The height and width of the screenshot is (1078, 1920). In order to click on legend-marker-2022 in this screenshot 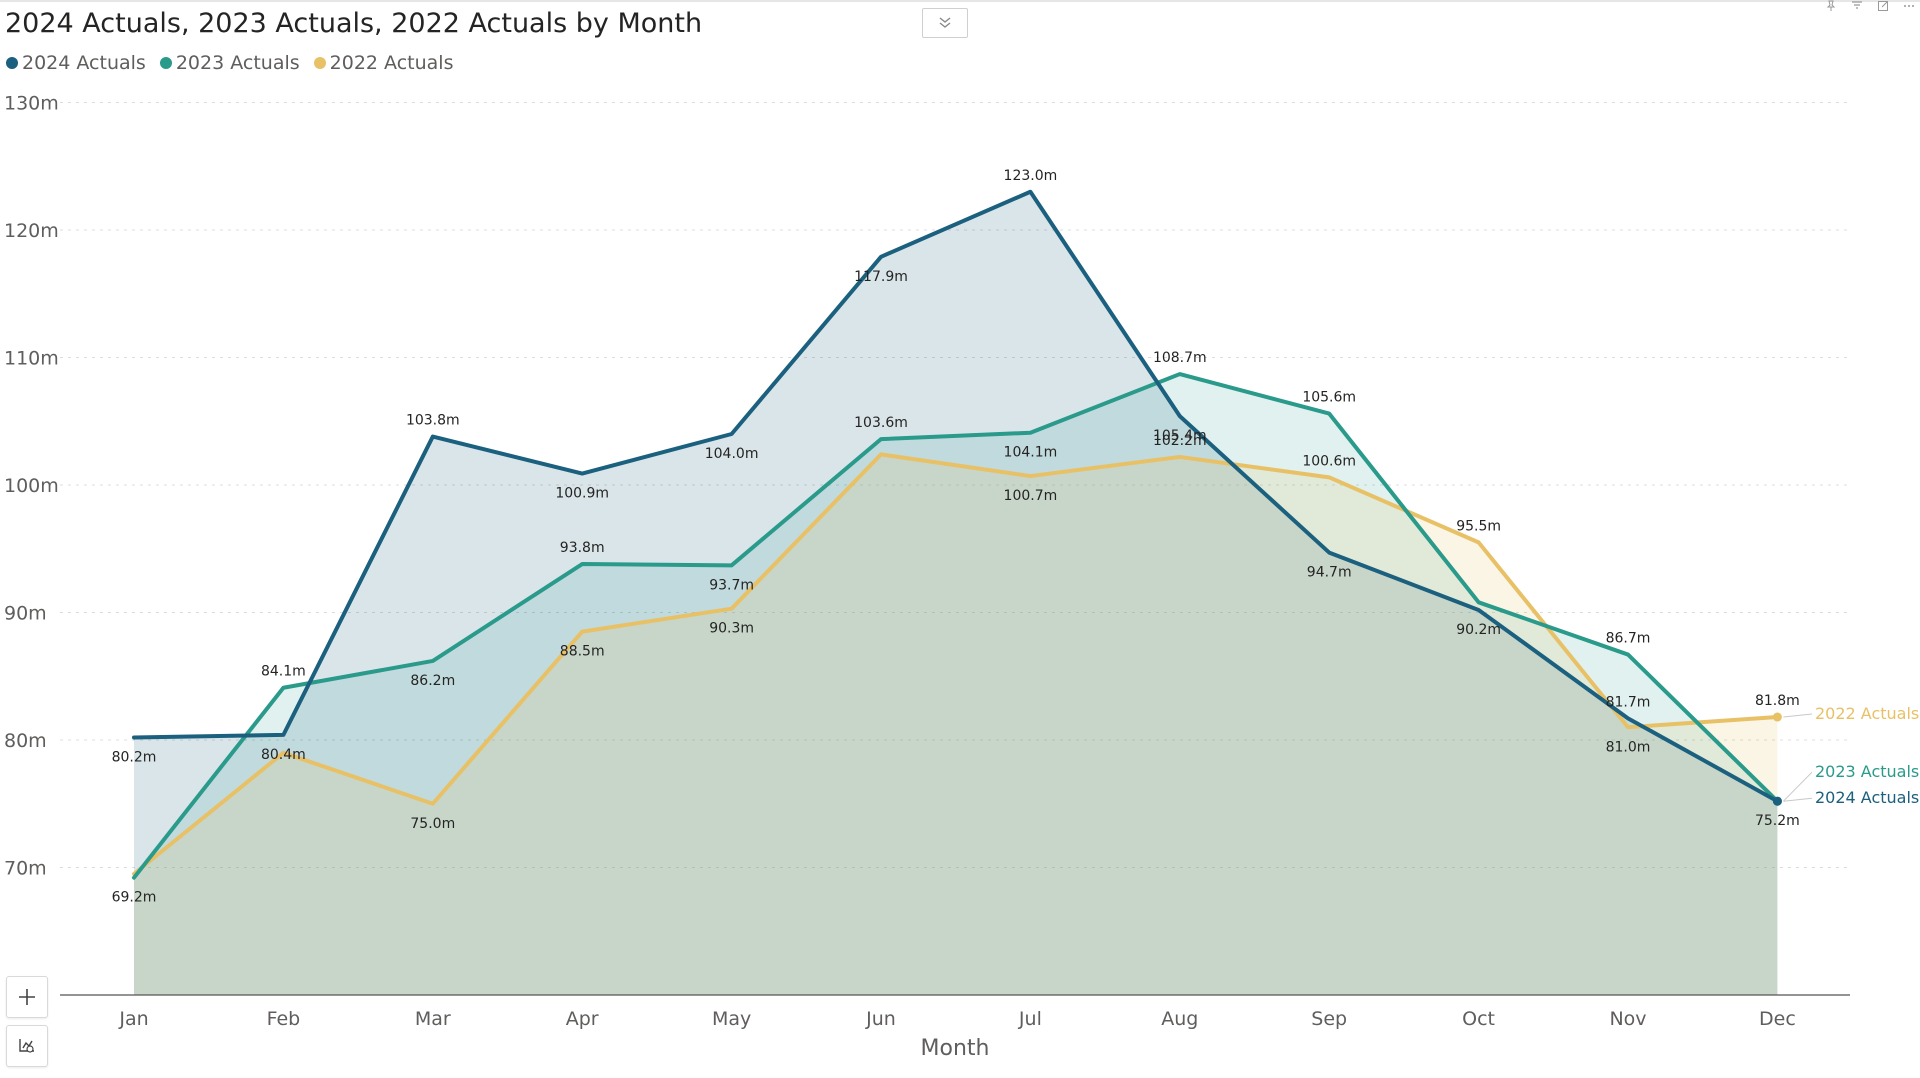, I will do `click(319, 63)`.